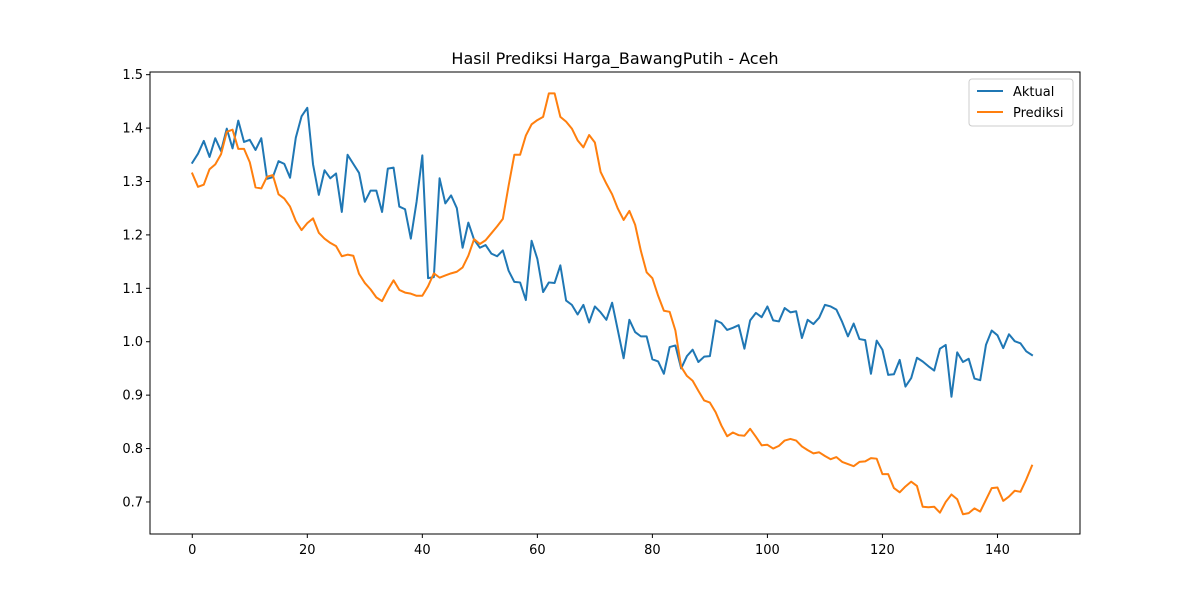 The width and height of the screenshot is (1200, 600). What do you see at coordinates (614, 59) in the screenshot?
I see `chart-title: Hasil Prediksi Harga_BawangPutih - Aceh` at bounding box center [614, 59].